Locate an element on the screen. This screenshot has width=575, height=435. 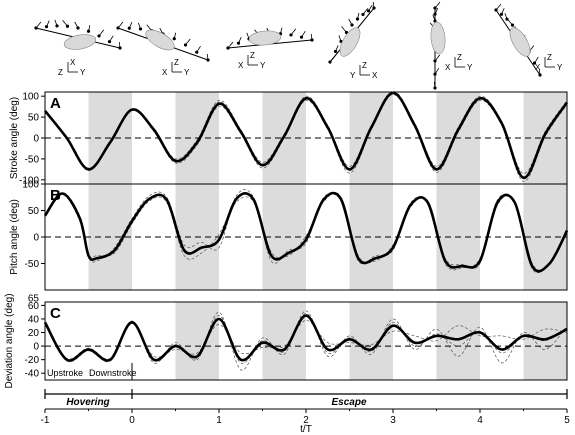
wing-sketch-5-axis-label: Y is located at coordinates (470, 67).